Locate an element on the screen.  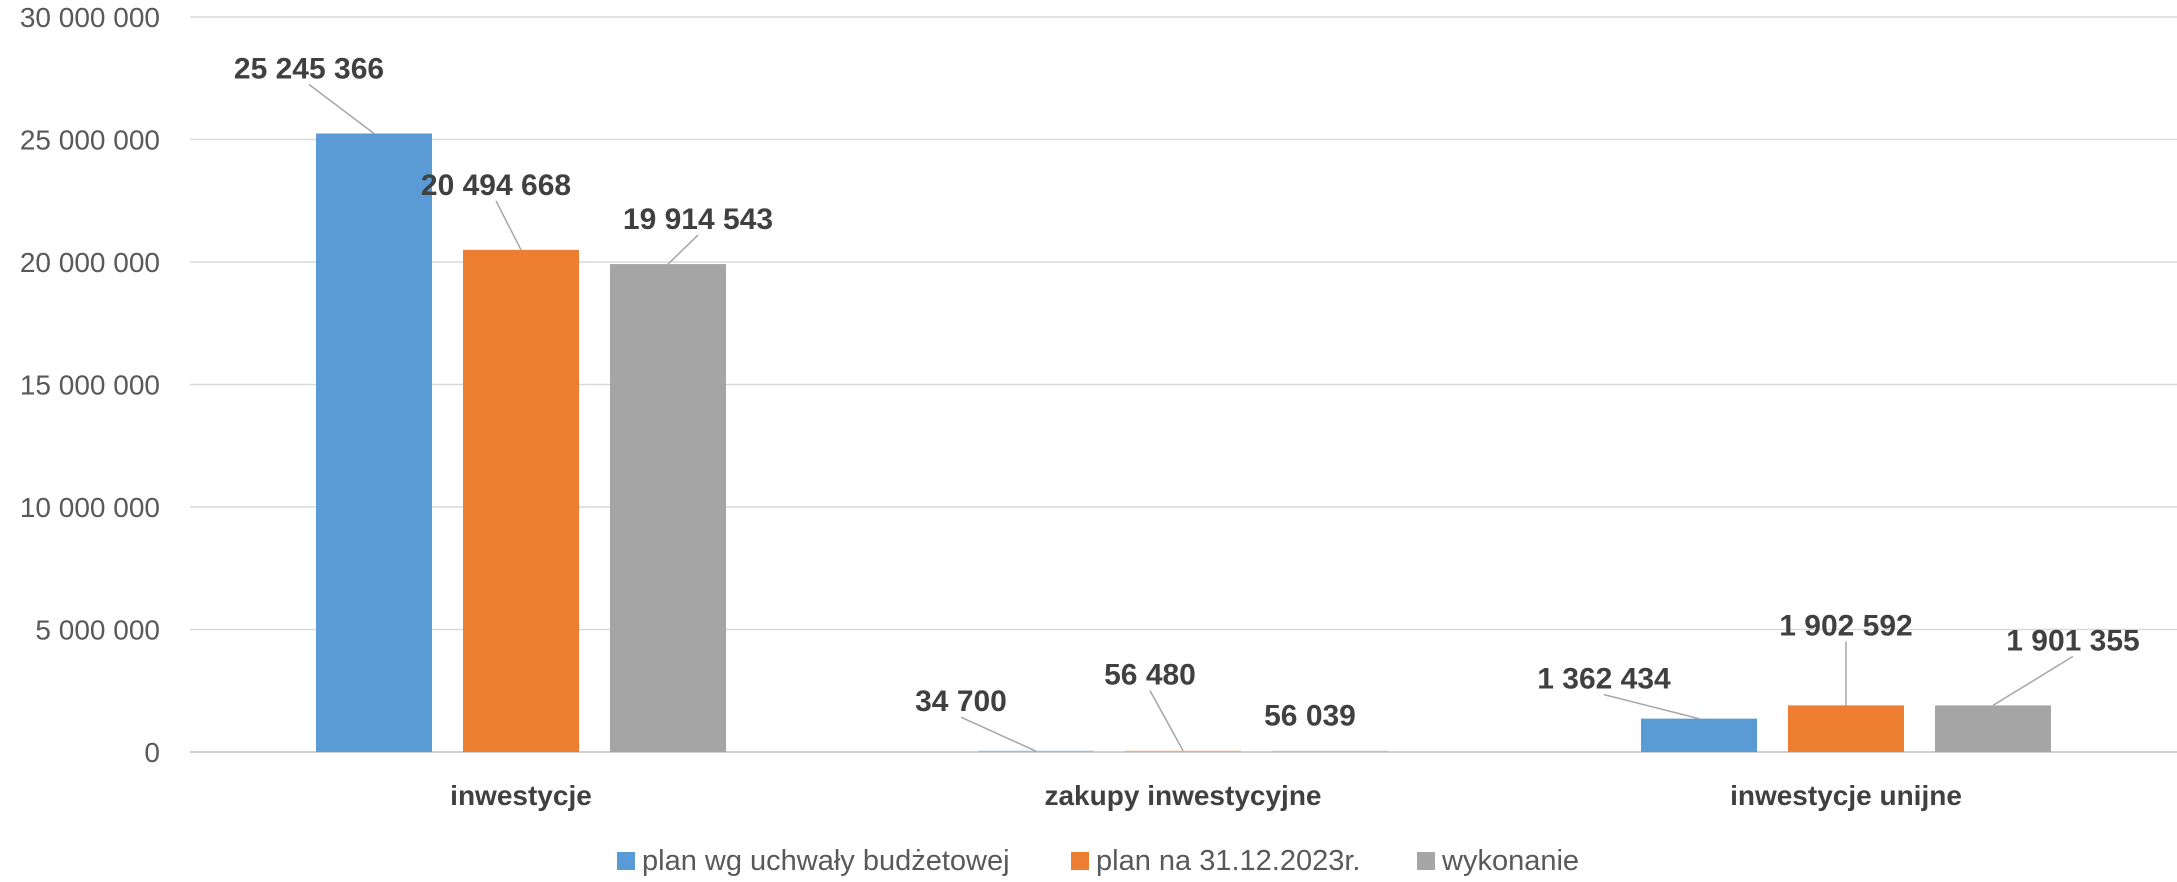
bar-plan-na-31-12-2023r--1 is located at coordinates (1183, 751).